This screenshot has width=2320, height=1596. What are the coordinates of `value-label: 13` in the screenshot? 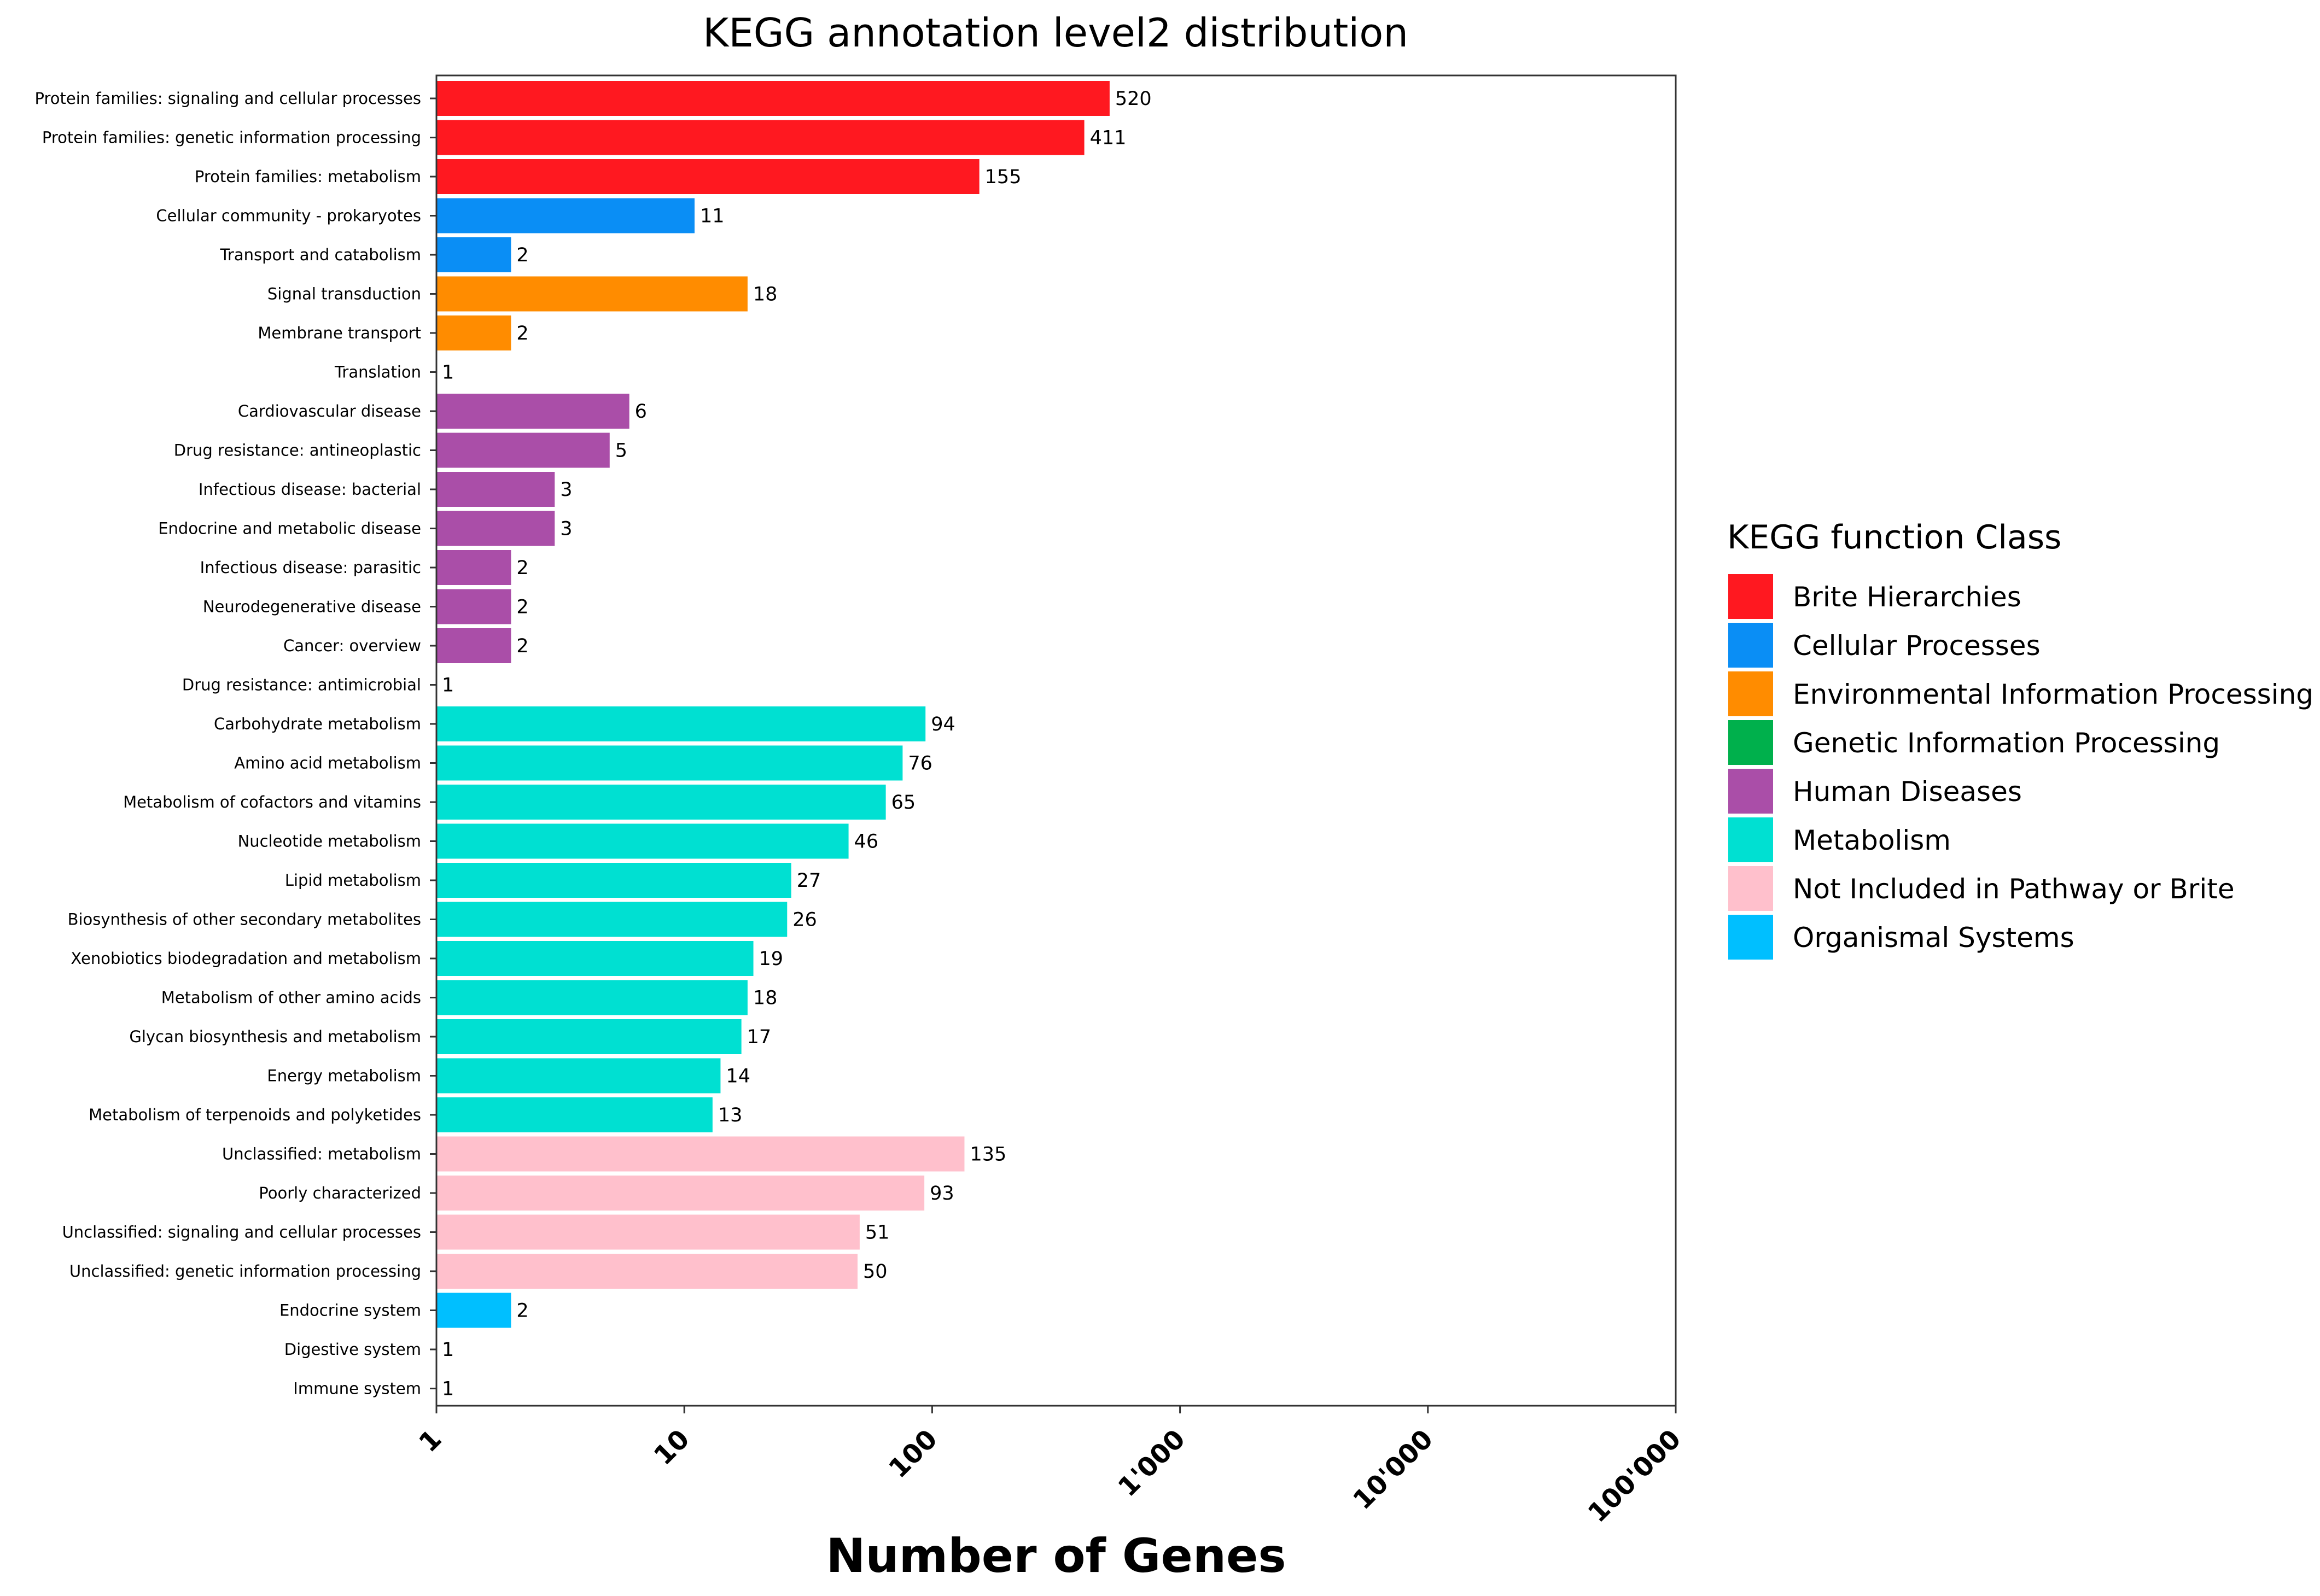 It's located at (730, 1115).